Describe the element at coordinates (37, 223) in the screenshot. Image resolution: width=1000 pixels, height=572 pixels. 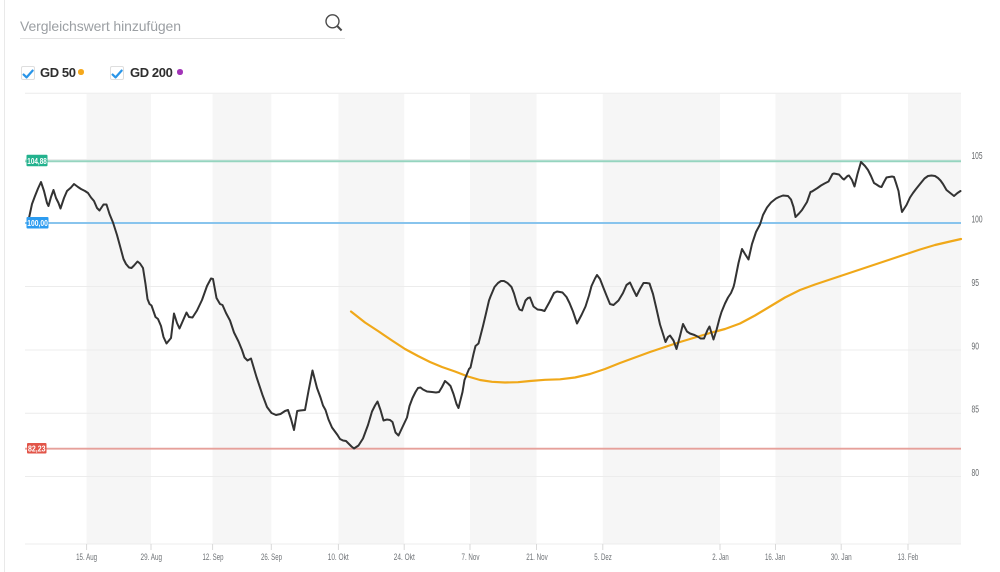
I see `svg-text: 100,00` at that location.